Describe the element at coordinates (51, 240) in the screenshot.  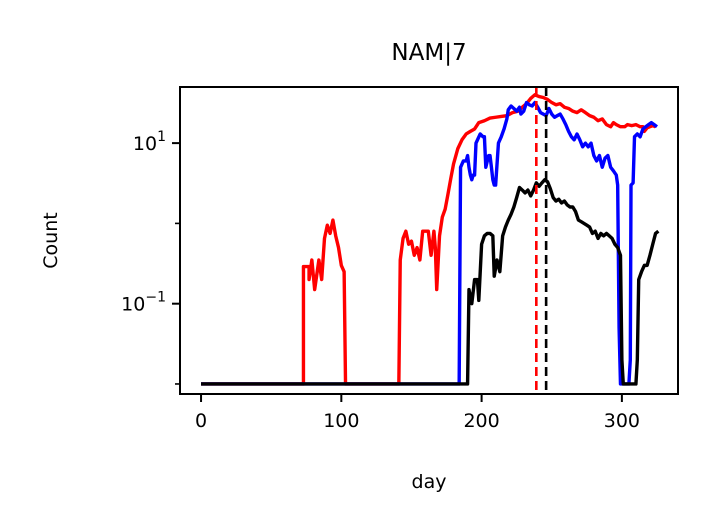
I see `y-axis-label: Count` at that location.